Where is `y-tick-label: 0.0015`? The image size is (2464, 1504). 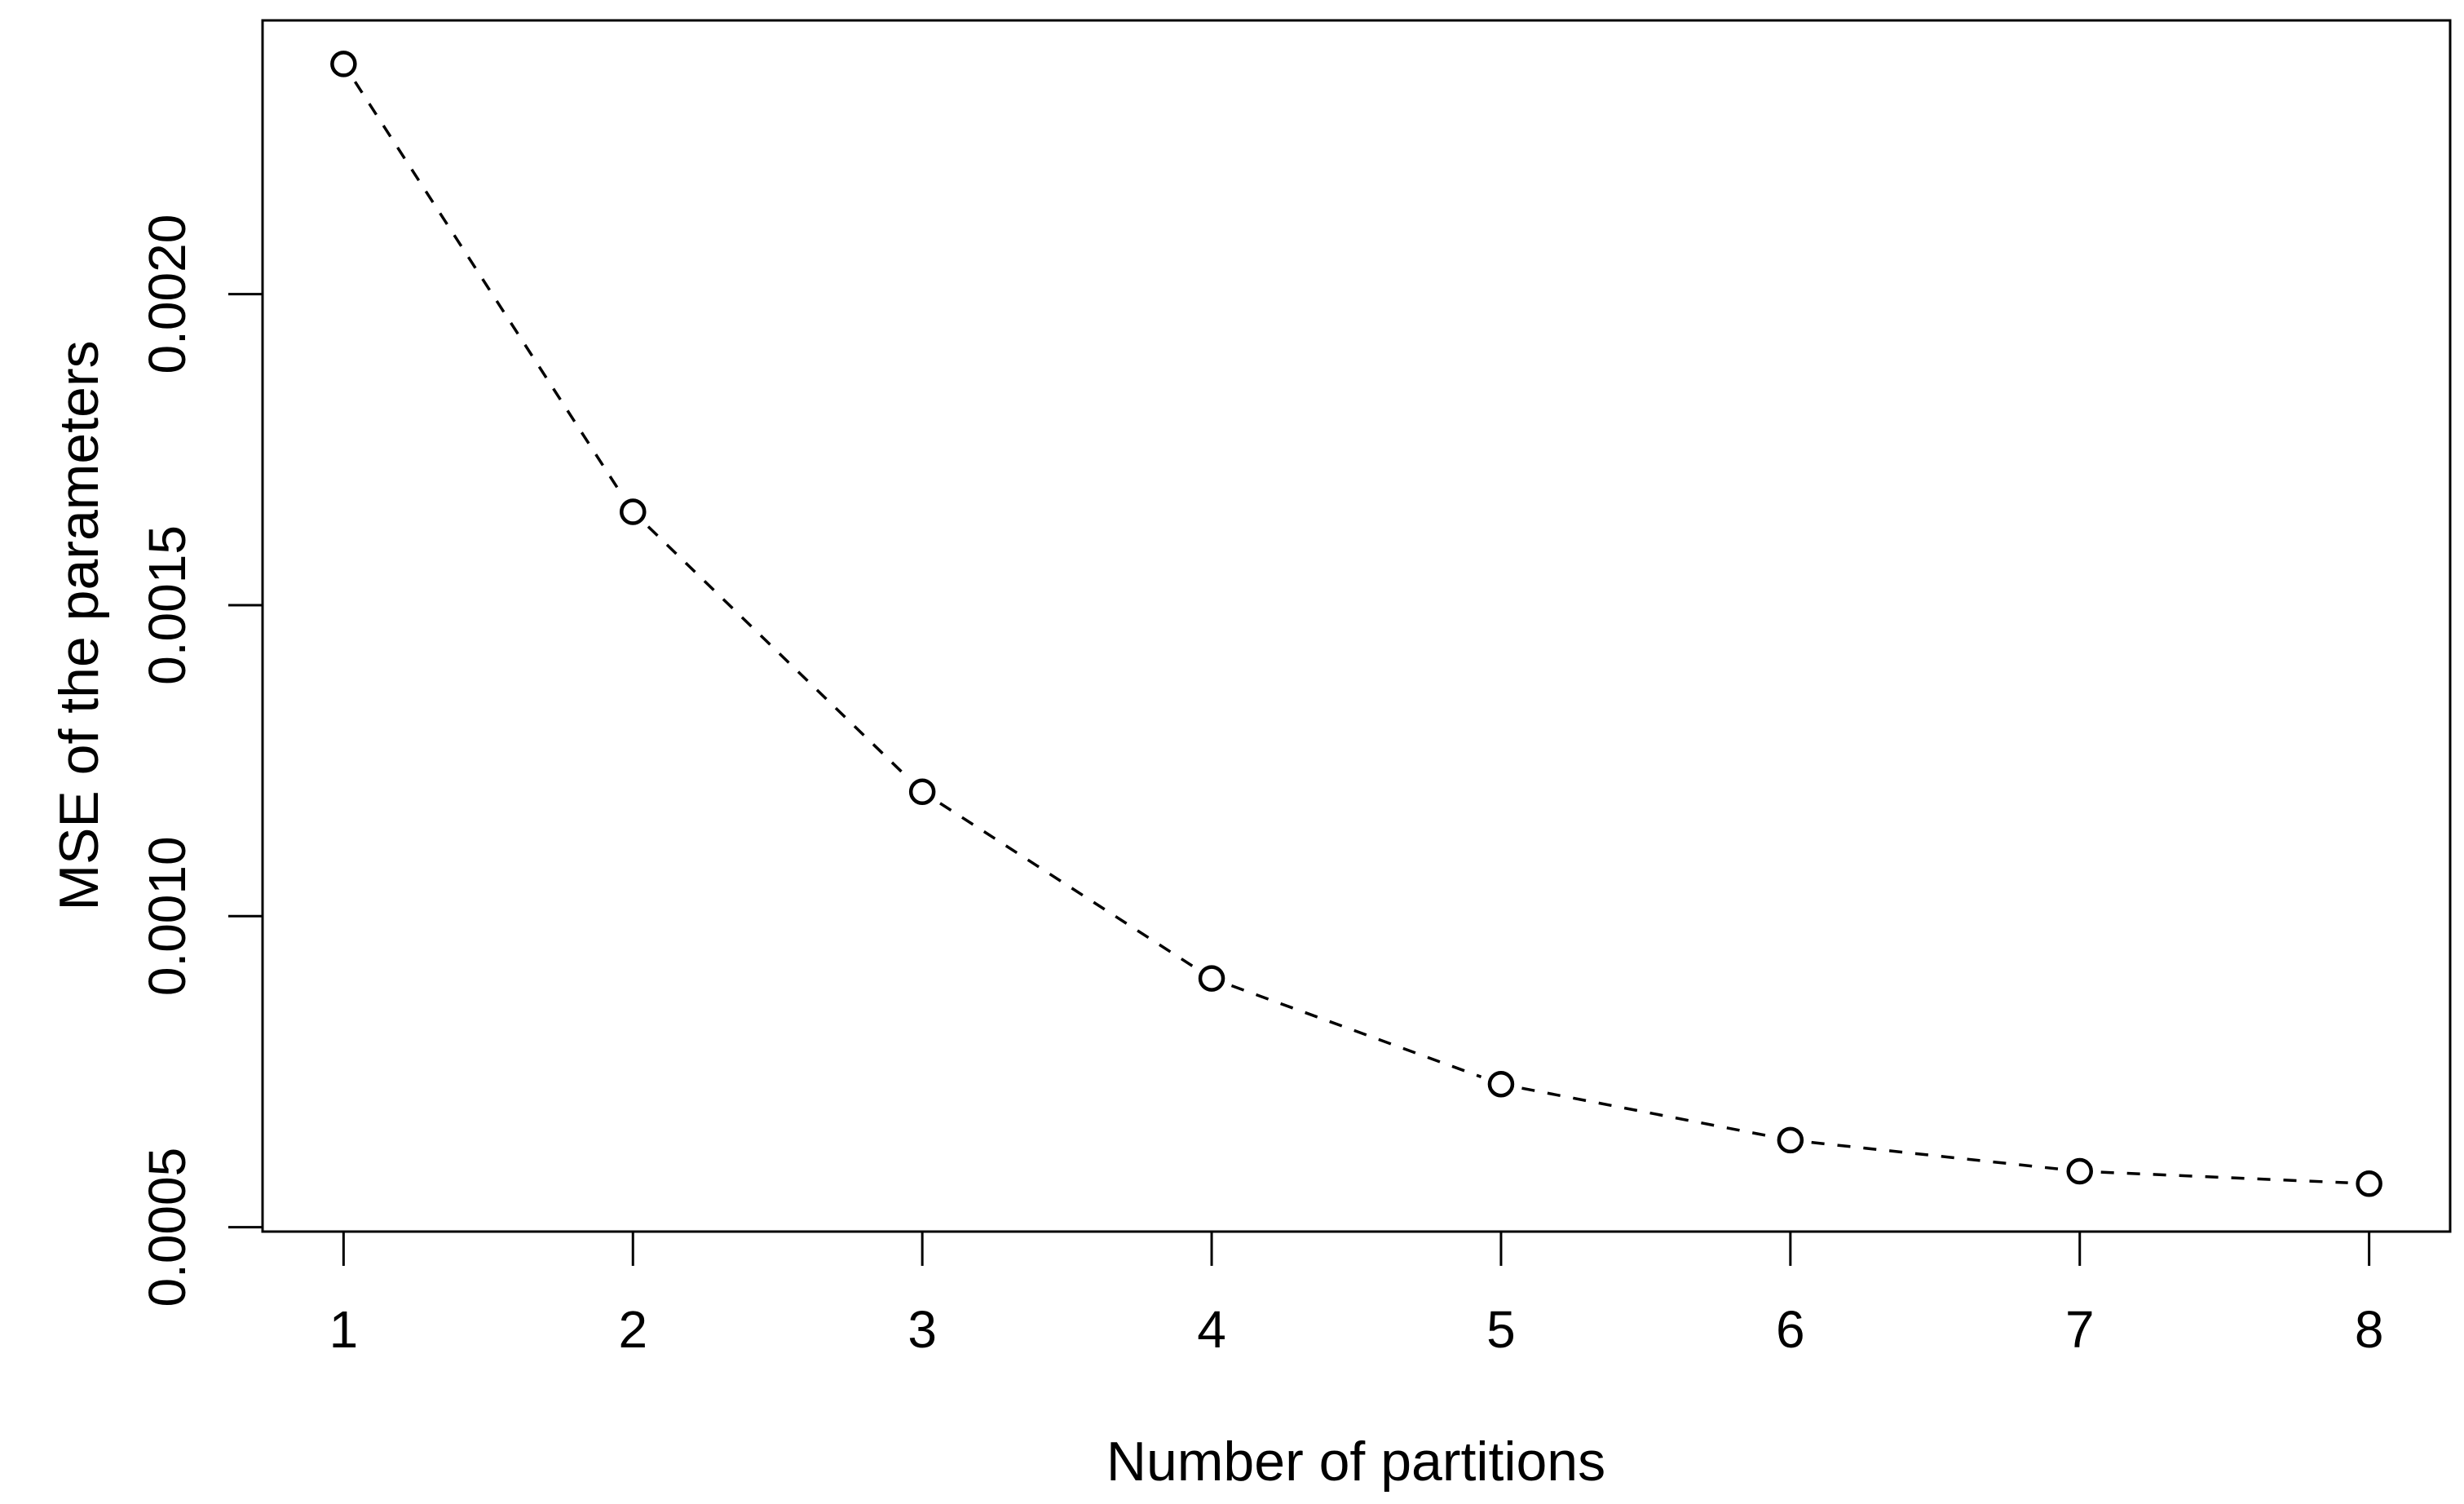 y-tick-label: 0.0015 is located at coordinates (167, 605).